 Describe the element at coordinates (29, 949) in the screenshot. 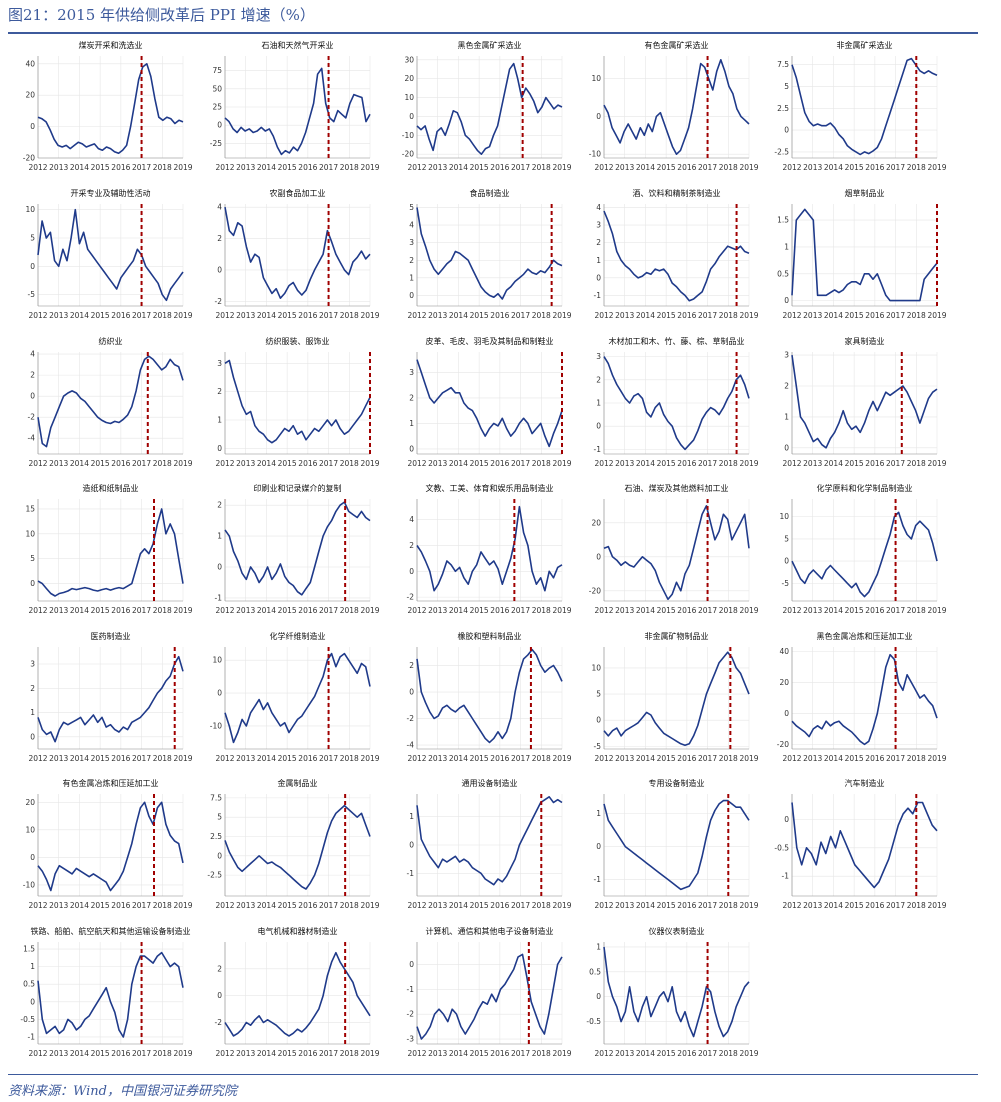

I see `y-tick-label: 1.5` at that location.